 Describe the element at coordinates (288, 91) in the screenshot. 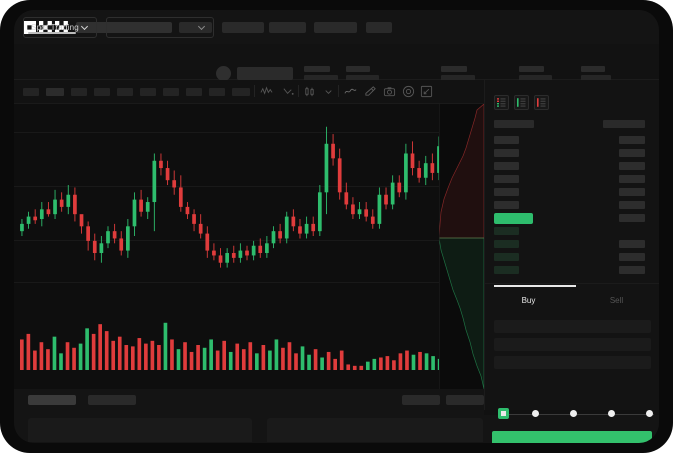

I see `compare-icon` at that location.